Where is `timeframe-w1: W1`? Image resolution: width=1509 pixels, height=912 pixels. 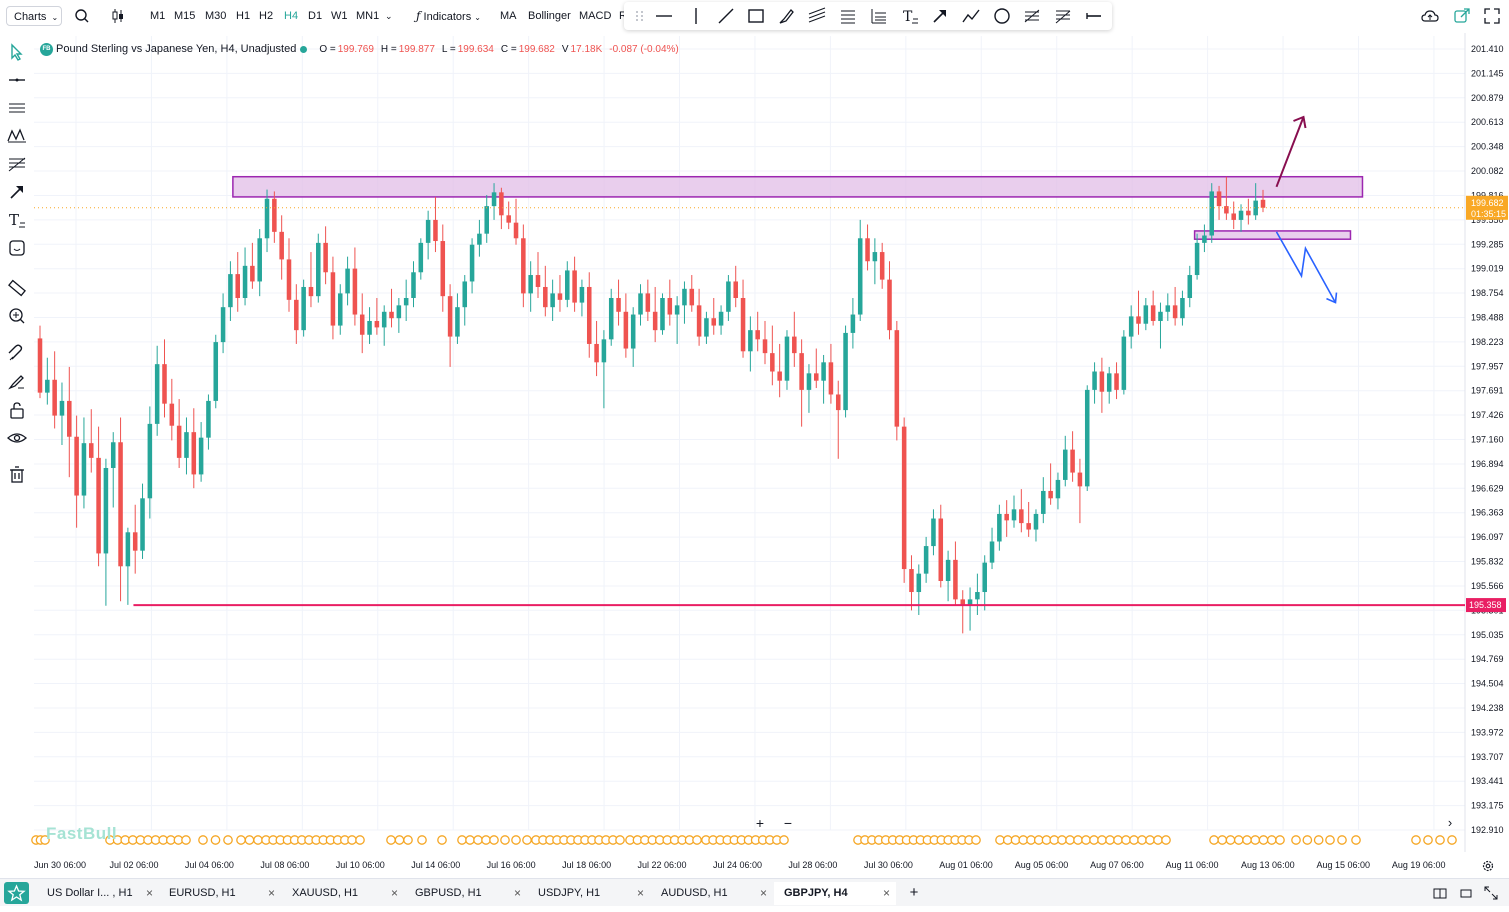
timeframe-w1: W1 is located at coordinates (339, 16).